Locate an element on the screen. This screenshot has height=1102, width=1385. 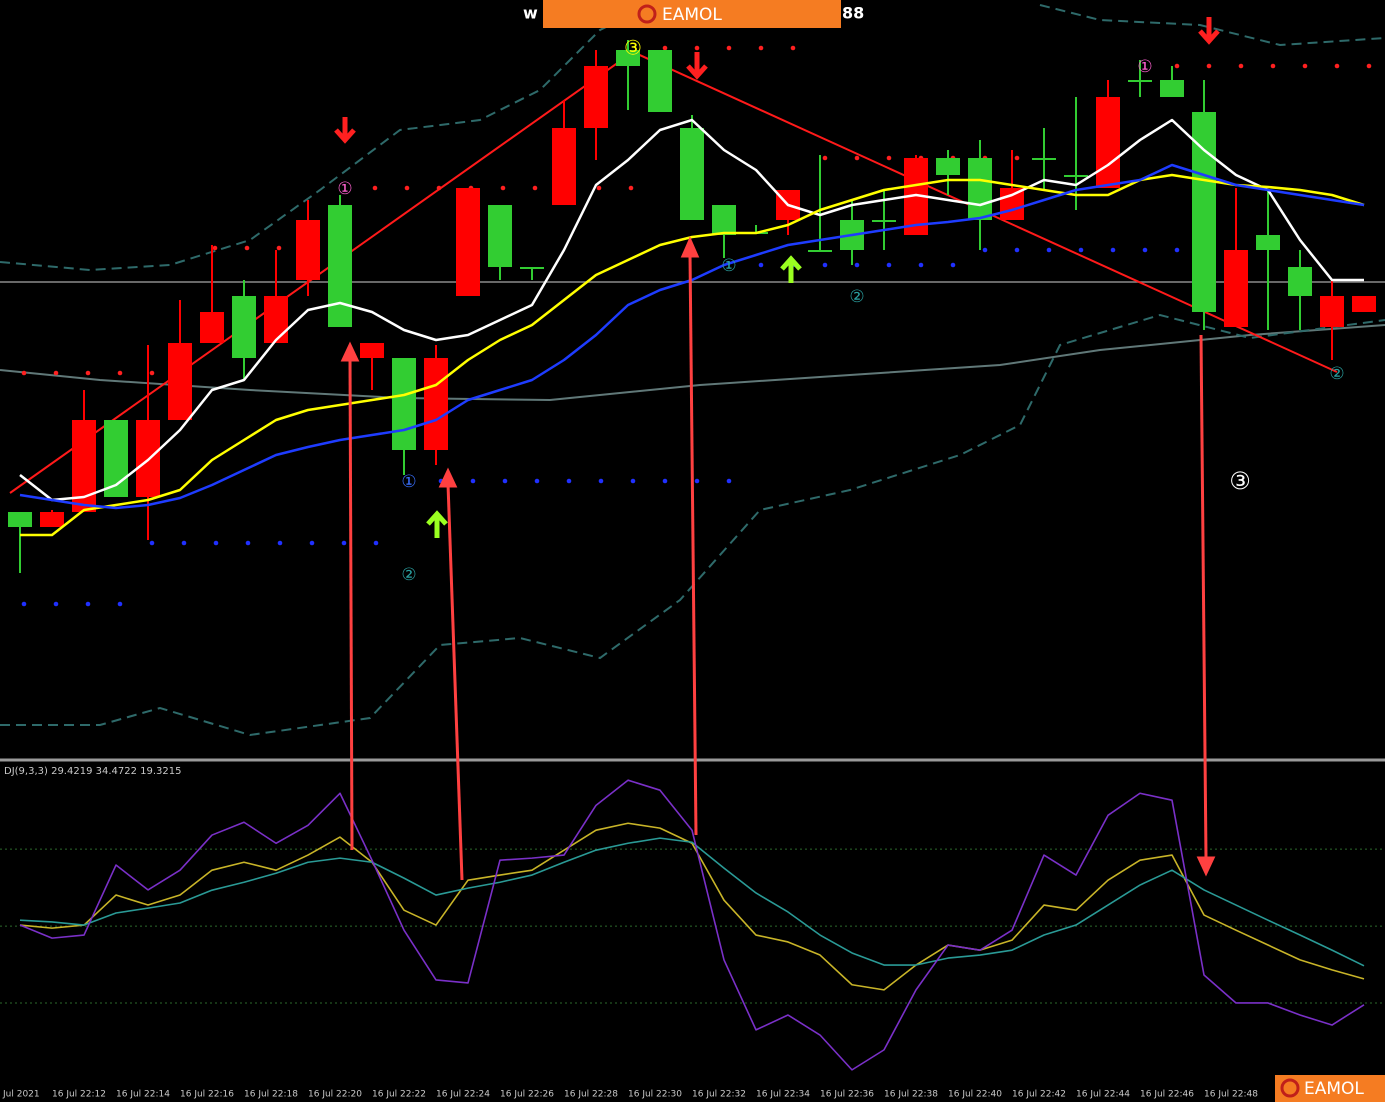
x-tick-label: 16 Jul 22:12 is located at coordinates (79, 1095).